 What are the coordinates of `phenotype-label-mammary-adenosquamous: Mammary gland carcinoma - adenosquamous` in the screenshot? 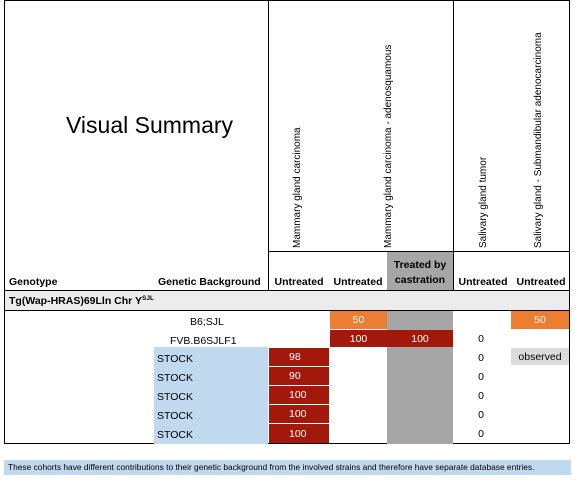 It's located at (388, 146).